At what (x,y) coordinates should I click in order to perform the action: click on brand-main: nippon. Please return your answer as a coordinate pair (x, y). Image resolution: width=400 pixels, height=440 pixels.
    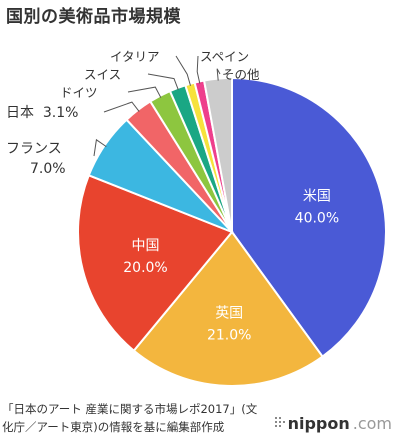
    Looking at the image, I should click on (318, 423).